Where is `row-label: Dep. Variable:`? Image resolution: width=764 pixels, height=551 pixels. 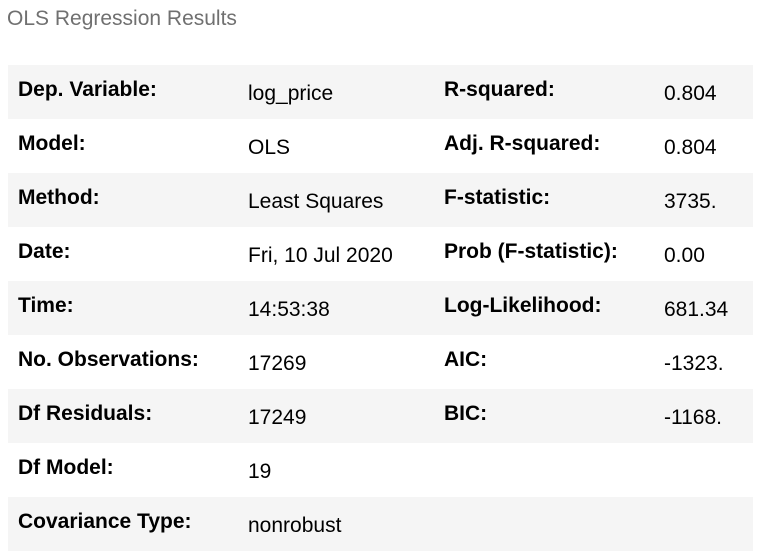 row-label: Dep. Variable: is located at coordinates (87, 89).